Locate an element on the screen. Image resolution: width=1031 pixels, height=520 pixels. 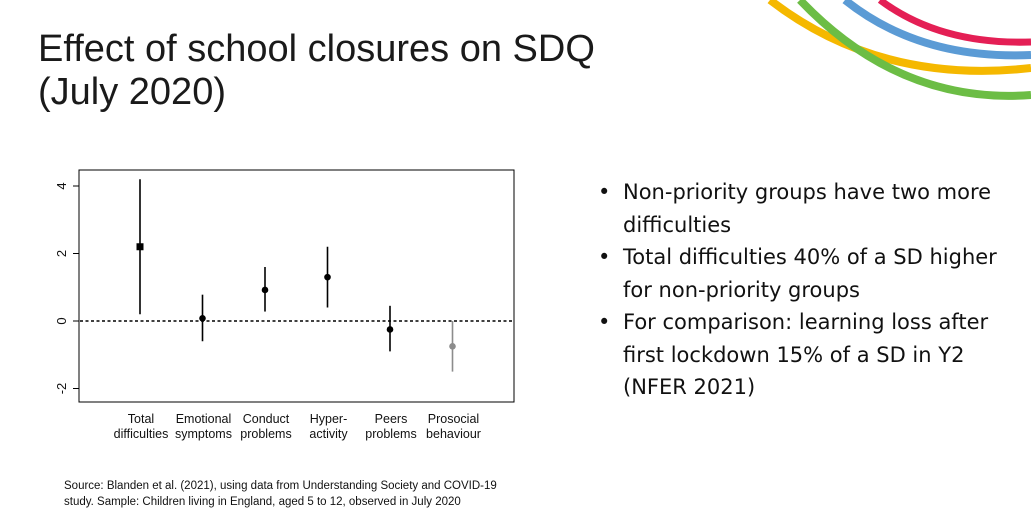
category-label: activity is located at coordinates (328, 434).